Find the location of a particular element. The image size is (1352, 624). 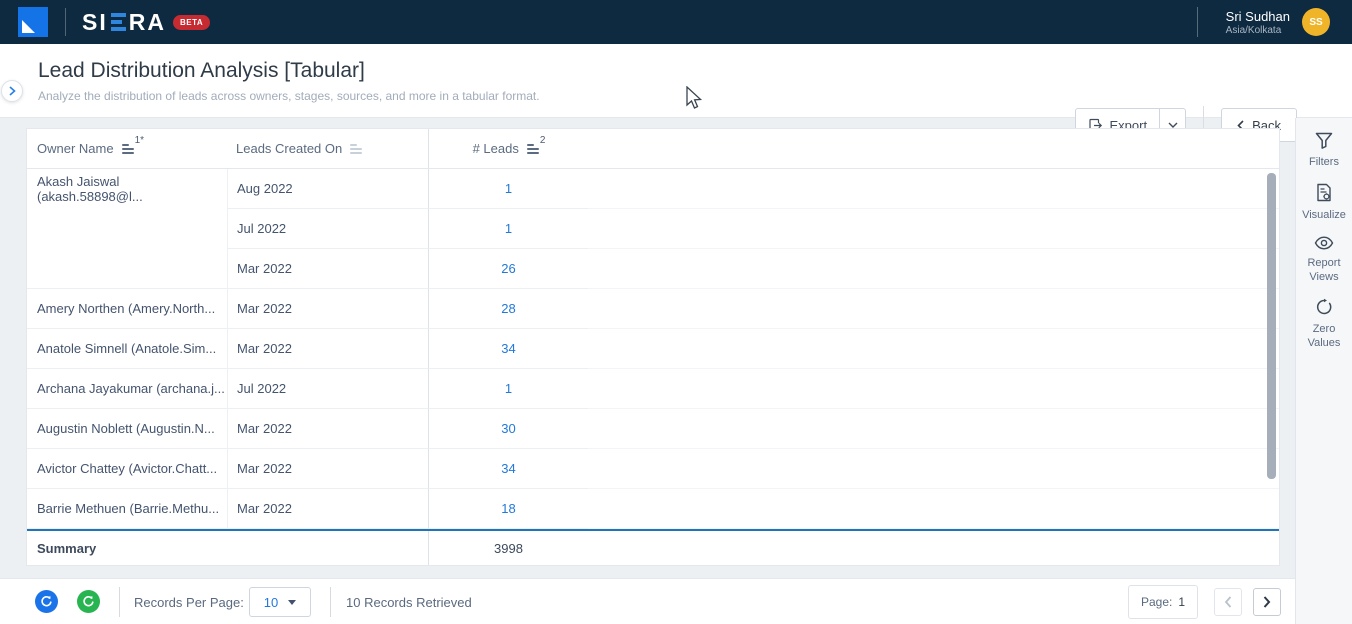

brand-text-left: SI is located at coordinates (95, 21).